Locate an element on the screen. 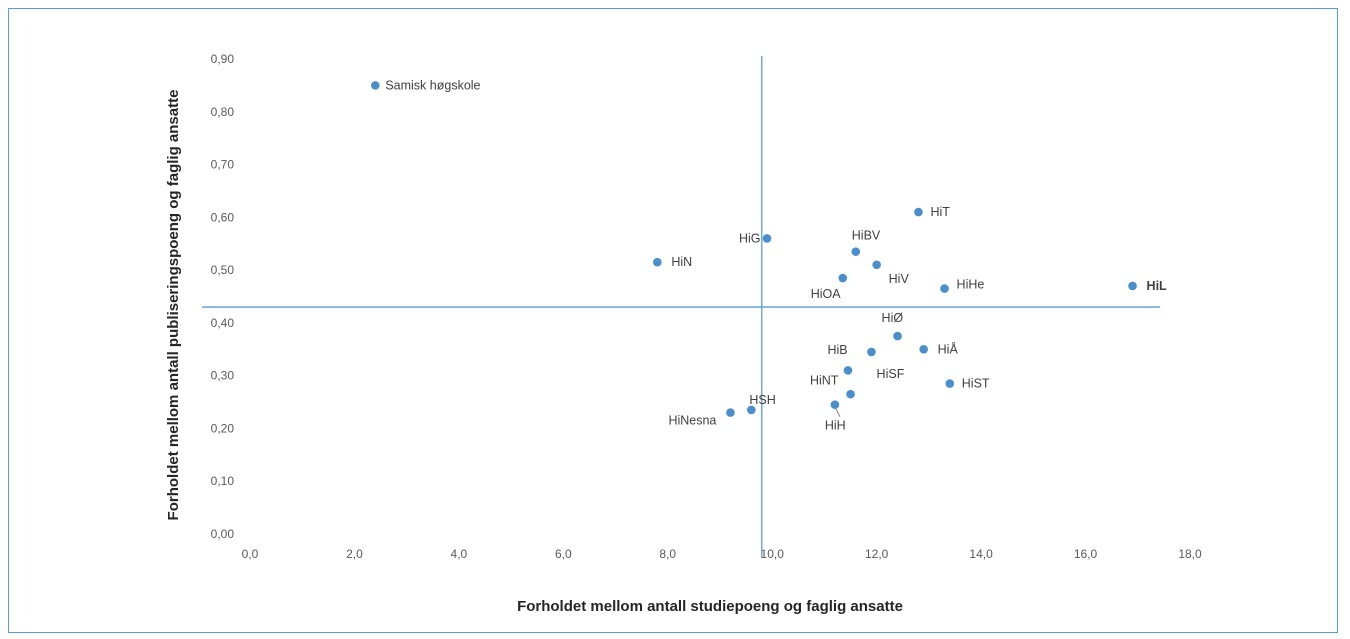 This screenshot has width=1350, height=639. y-tick-label: 0,60 is located at coordinates (223, 217).